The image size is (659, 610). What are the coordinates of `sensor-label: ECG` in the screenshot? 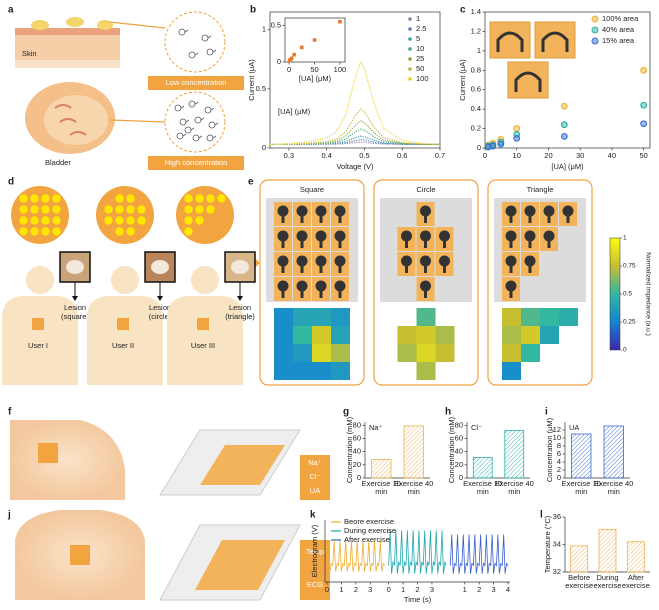 It's located at (315, 584).